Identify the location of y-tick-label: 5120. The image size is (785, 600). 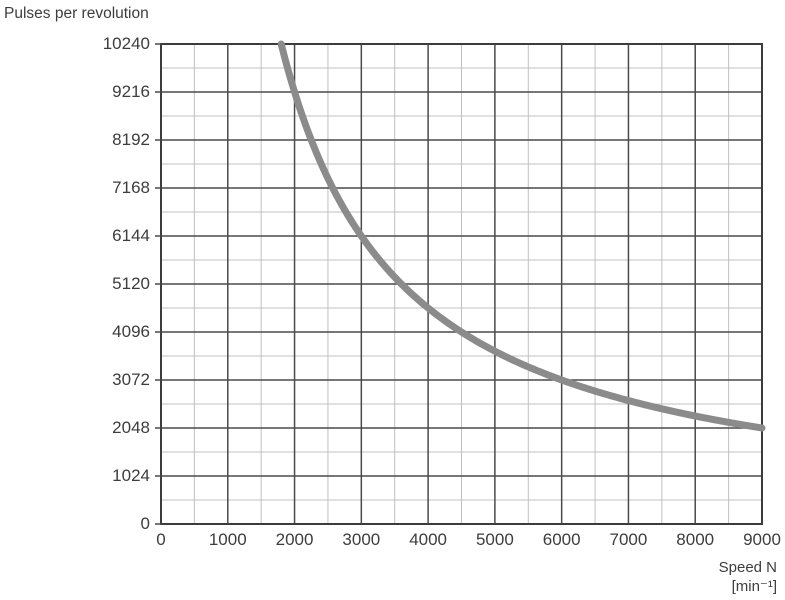
(131, 283).